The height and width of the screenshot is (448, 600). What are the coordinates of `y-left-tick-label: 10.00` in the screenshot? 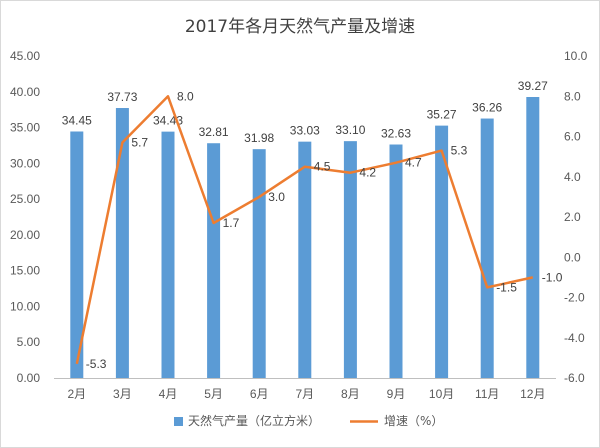 It's located at (25, 306).